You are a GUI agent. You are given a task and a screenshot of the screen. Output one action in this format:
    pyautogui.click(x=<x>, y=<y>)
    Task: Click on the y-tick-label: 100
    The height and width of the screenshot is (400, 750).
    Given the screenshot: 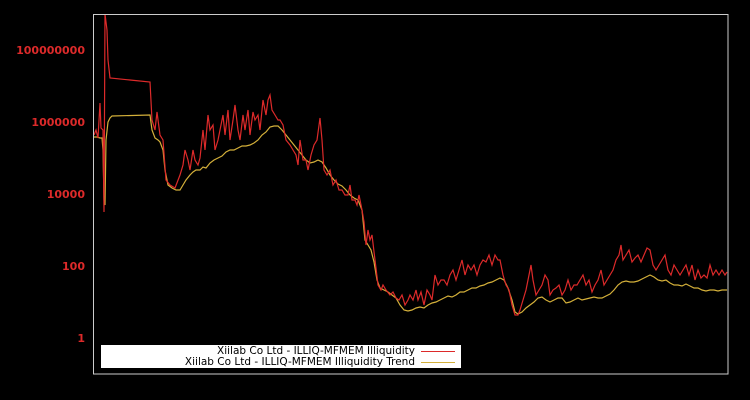 What is the action you would take?
    pyautogui.click(x=73, y=266)
    